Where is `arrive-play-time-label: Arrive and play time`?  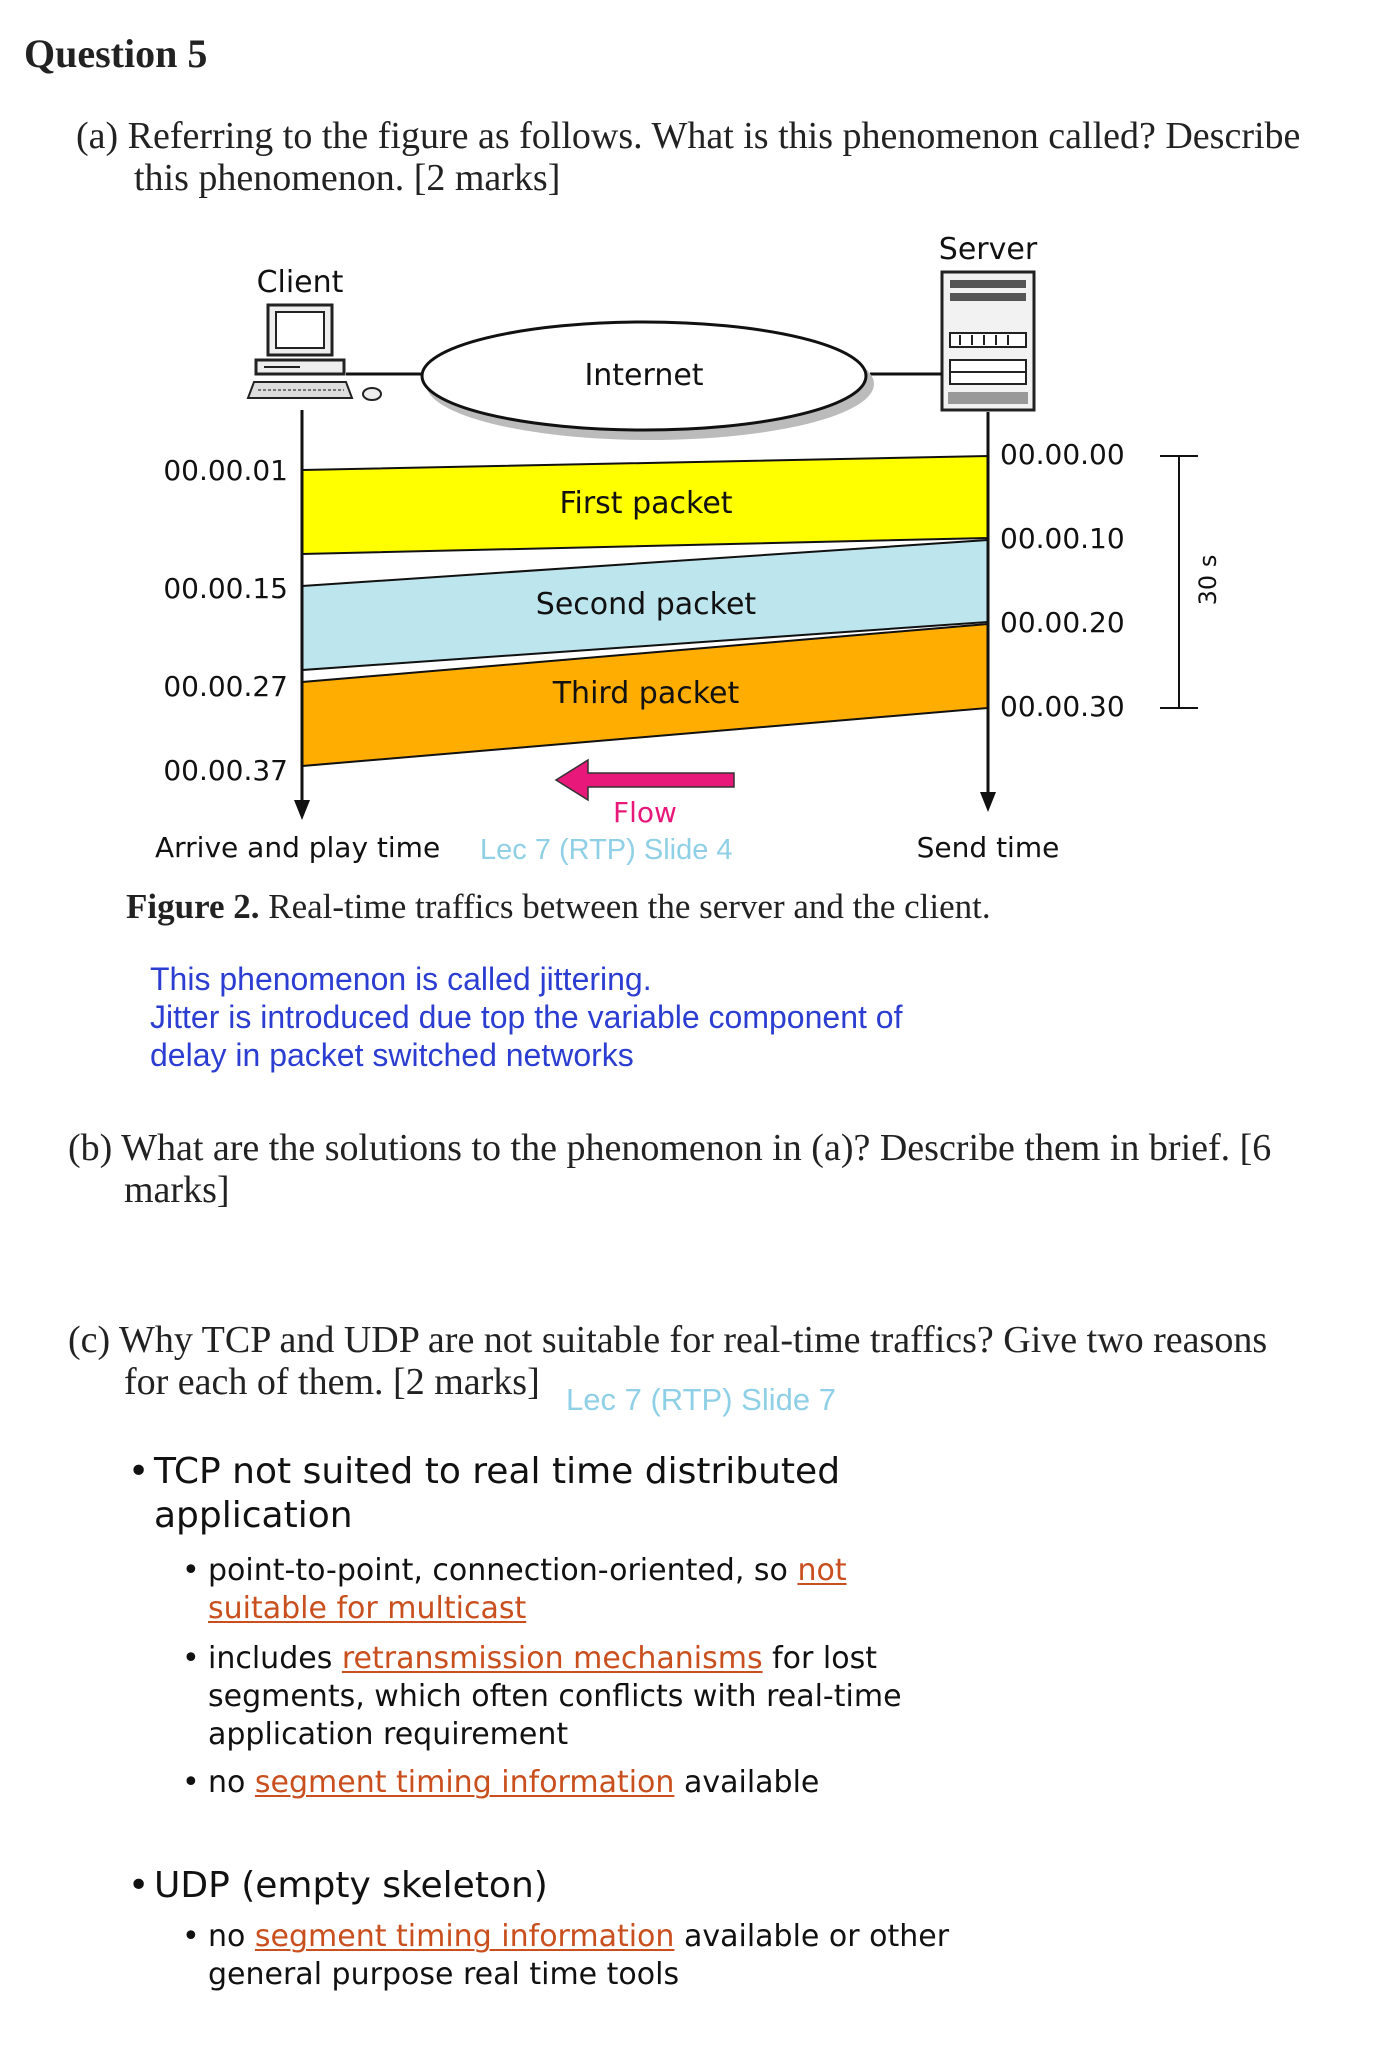
arrive-play-time-label: Arrive and play time is located at coordinates (297, 847).